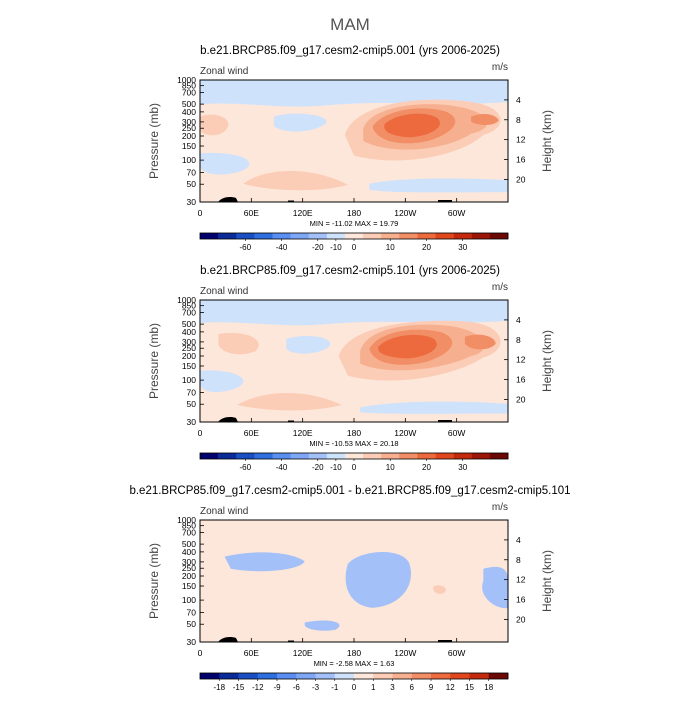 This screenshot has width=700, height=705. I want to click on colorbar-tick-label: 20, so click(426, 467).